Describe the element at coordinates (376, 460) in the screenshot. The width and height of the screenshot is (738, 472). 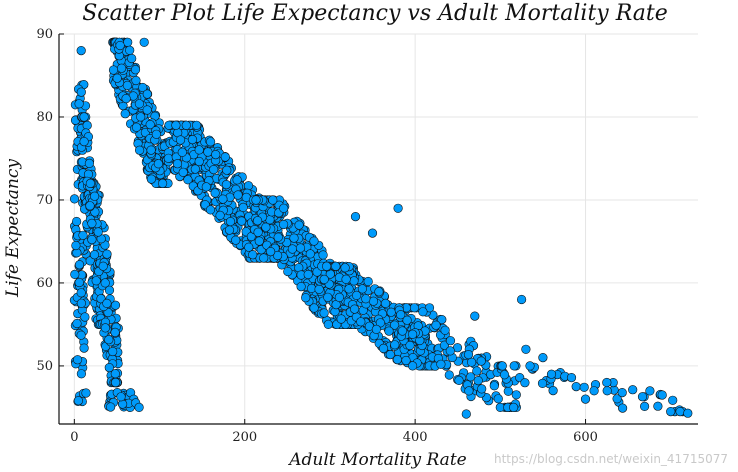
I see `x-axis-label: Adult Mortality Rate` at that location.